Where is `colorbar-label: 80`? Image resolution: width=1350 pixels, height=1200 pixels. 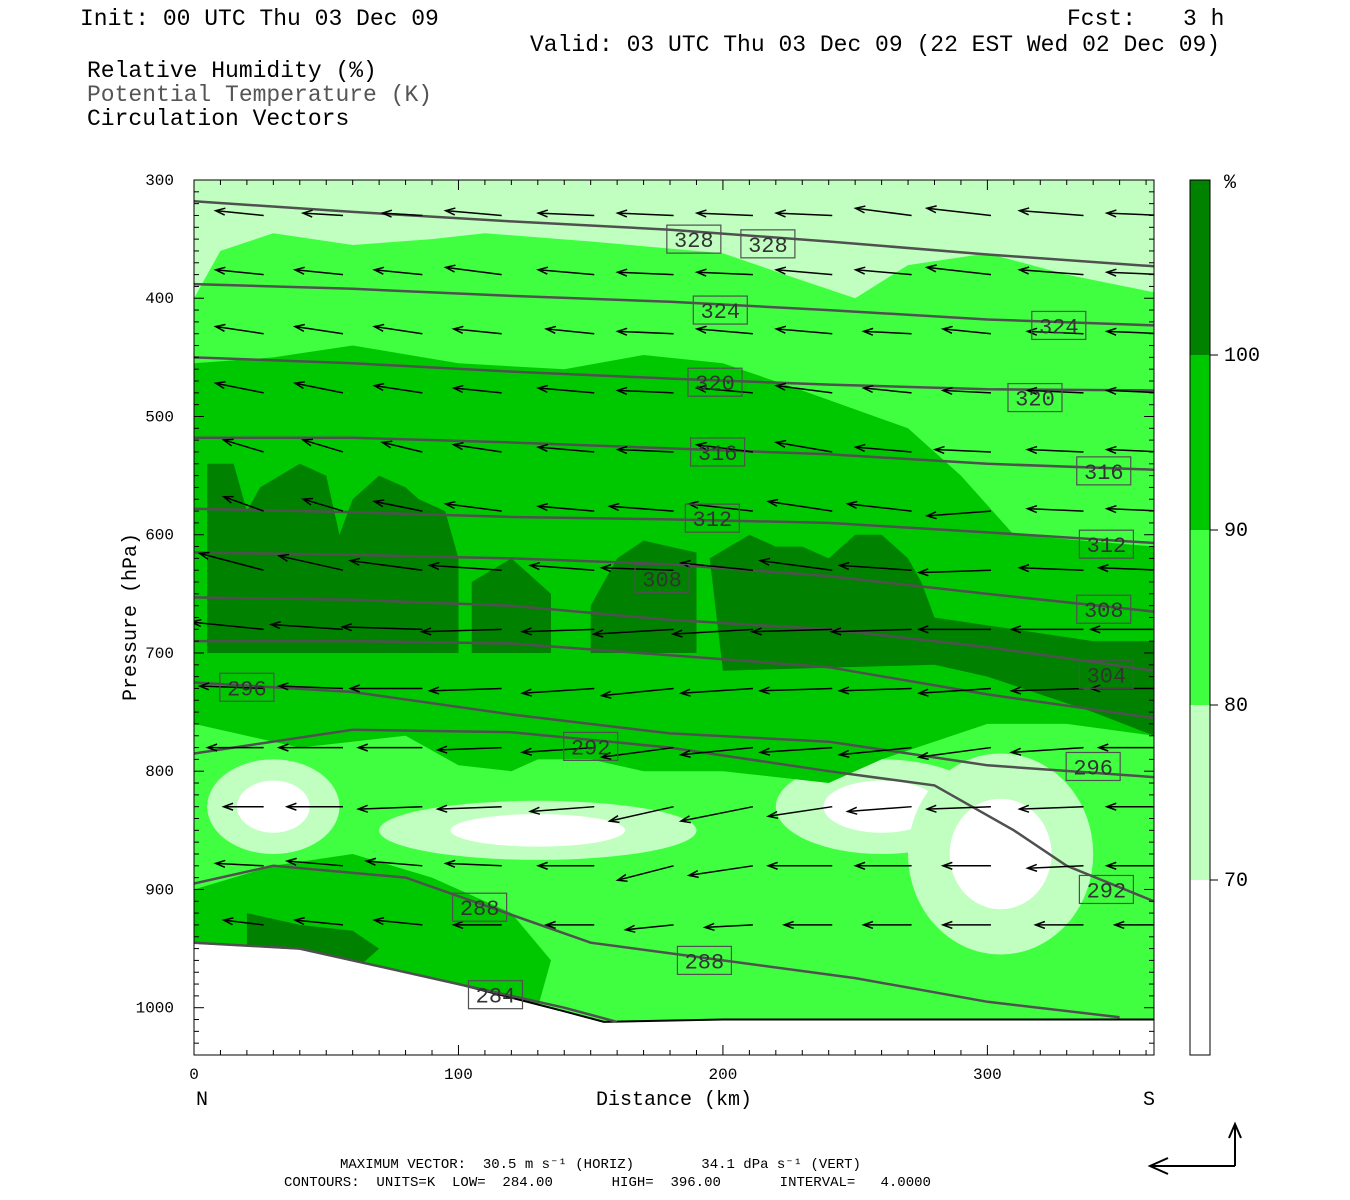 colorbar-label: 80 is located at coordinates (1236, 706).